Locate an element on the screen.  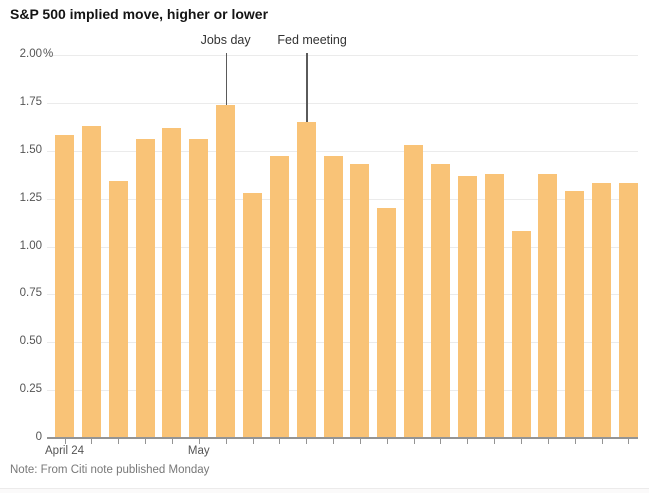
y-axis-label: 2.00 is located at coordinates (30, 54).